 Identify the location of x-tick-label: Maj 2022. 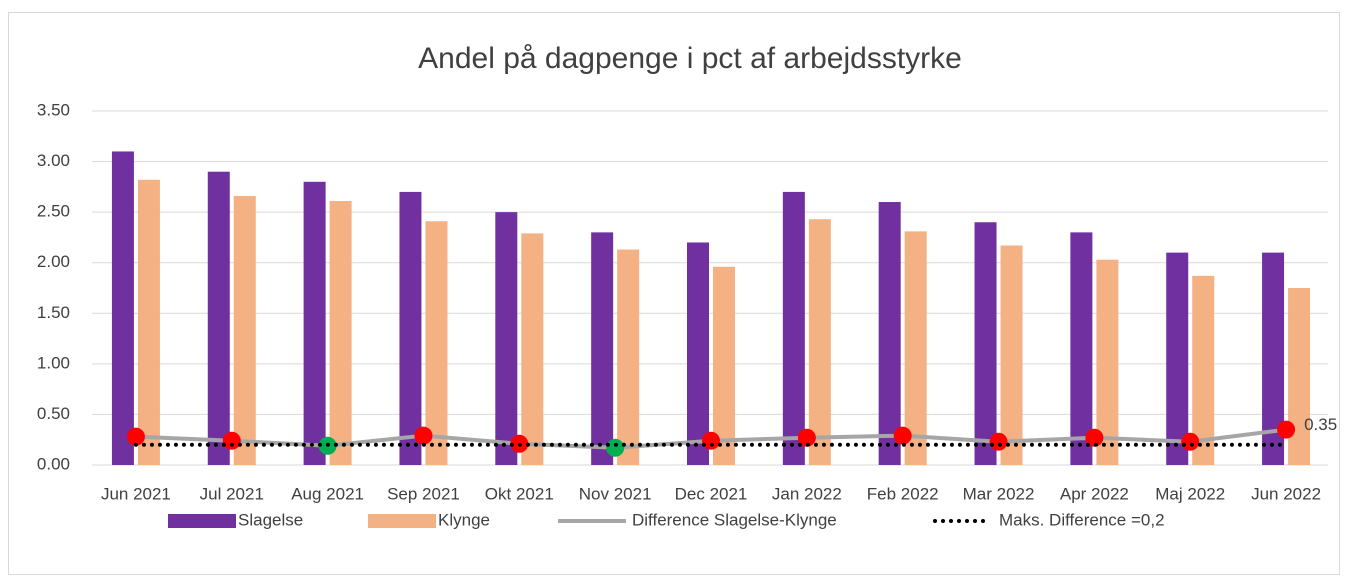
(1190, 493).